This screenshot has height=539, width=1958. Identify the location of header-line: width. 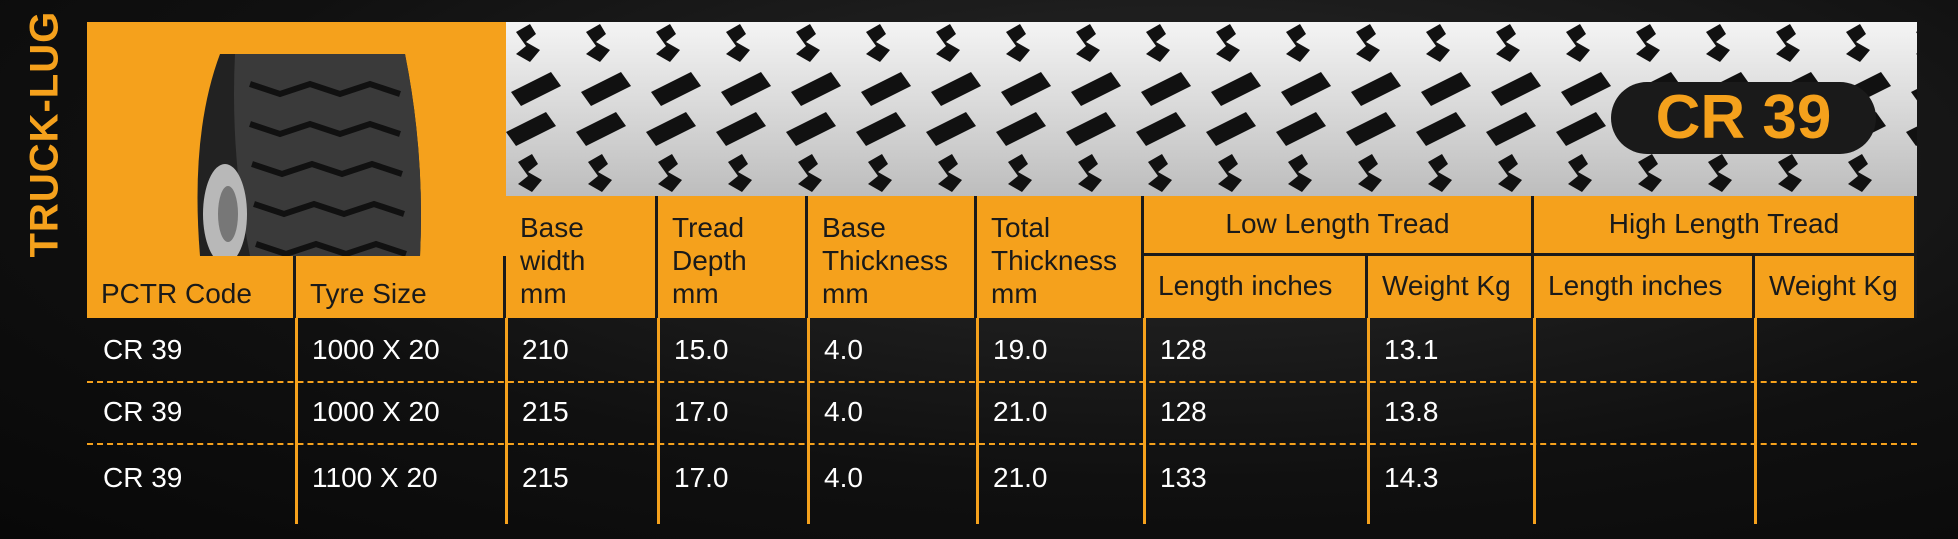
(553, 260).